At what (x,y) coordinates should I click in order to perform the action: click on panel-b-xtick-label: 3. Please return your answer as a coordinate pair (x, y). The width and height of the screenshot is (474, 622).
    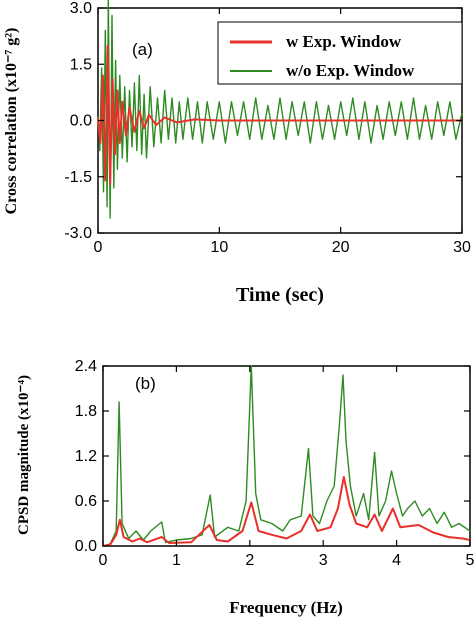
    Looking at the image, I should click on (323, 560).